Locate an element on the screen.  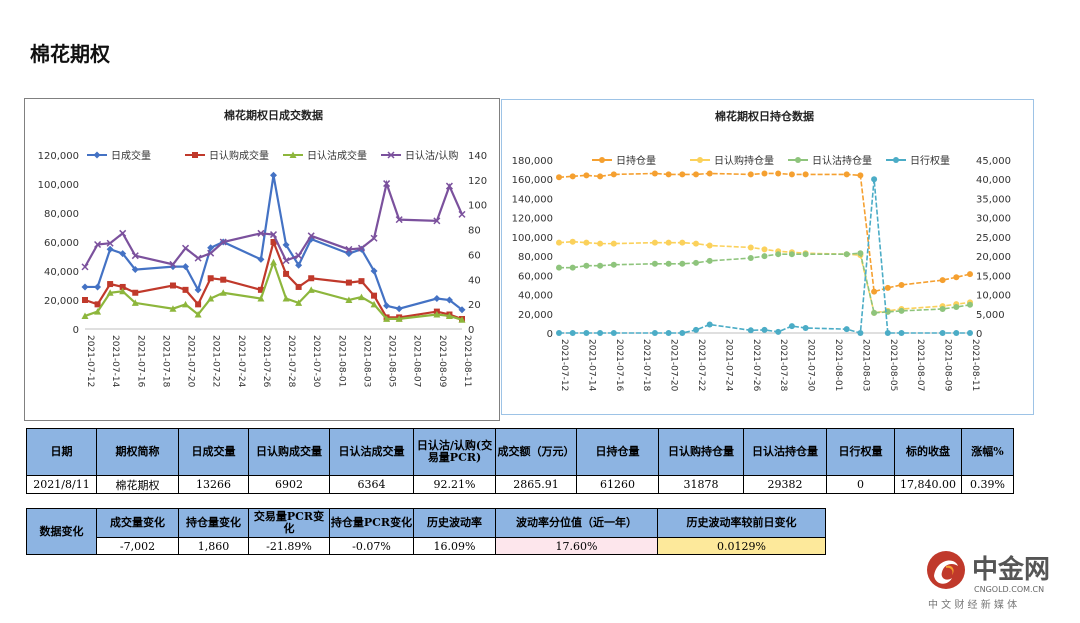
cell-put-volume: 6364 is located at coordinates (371, 484).